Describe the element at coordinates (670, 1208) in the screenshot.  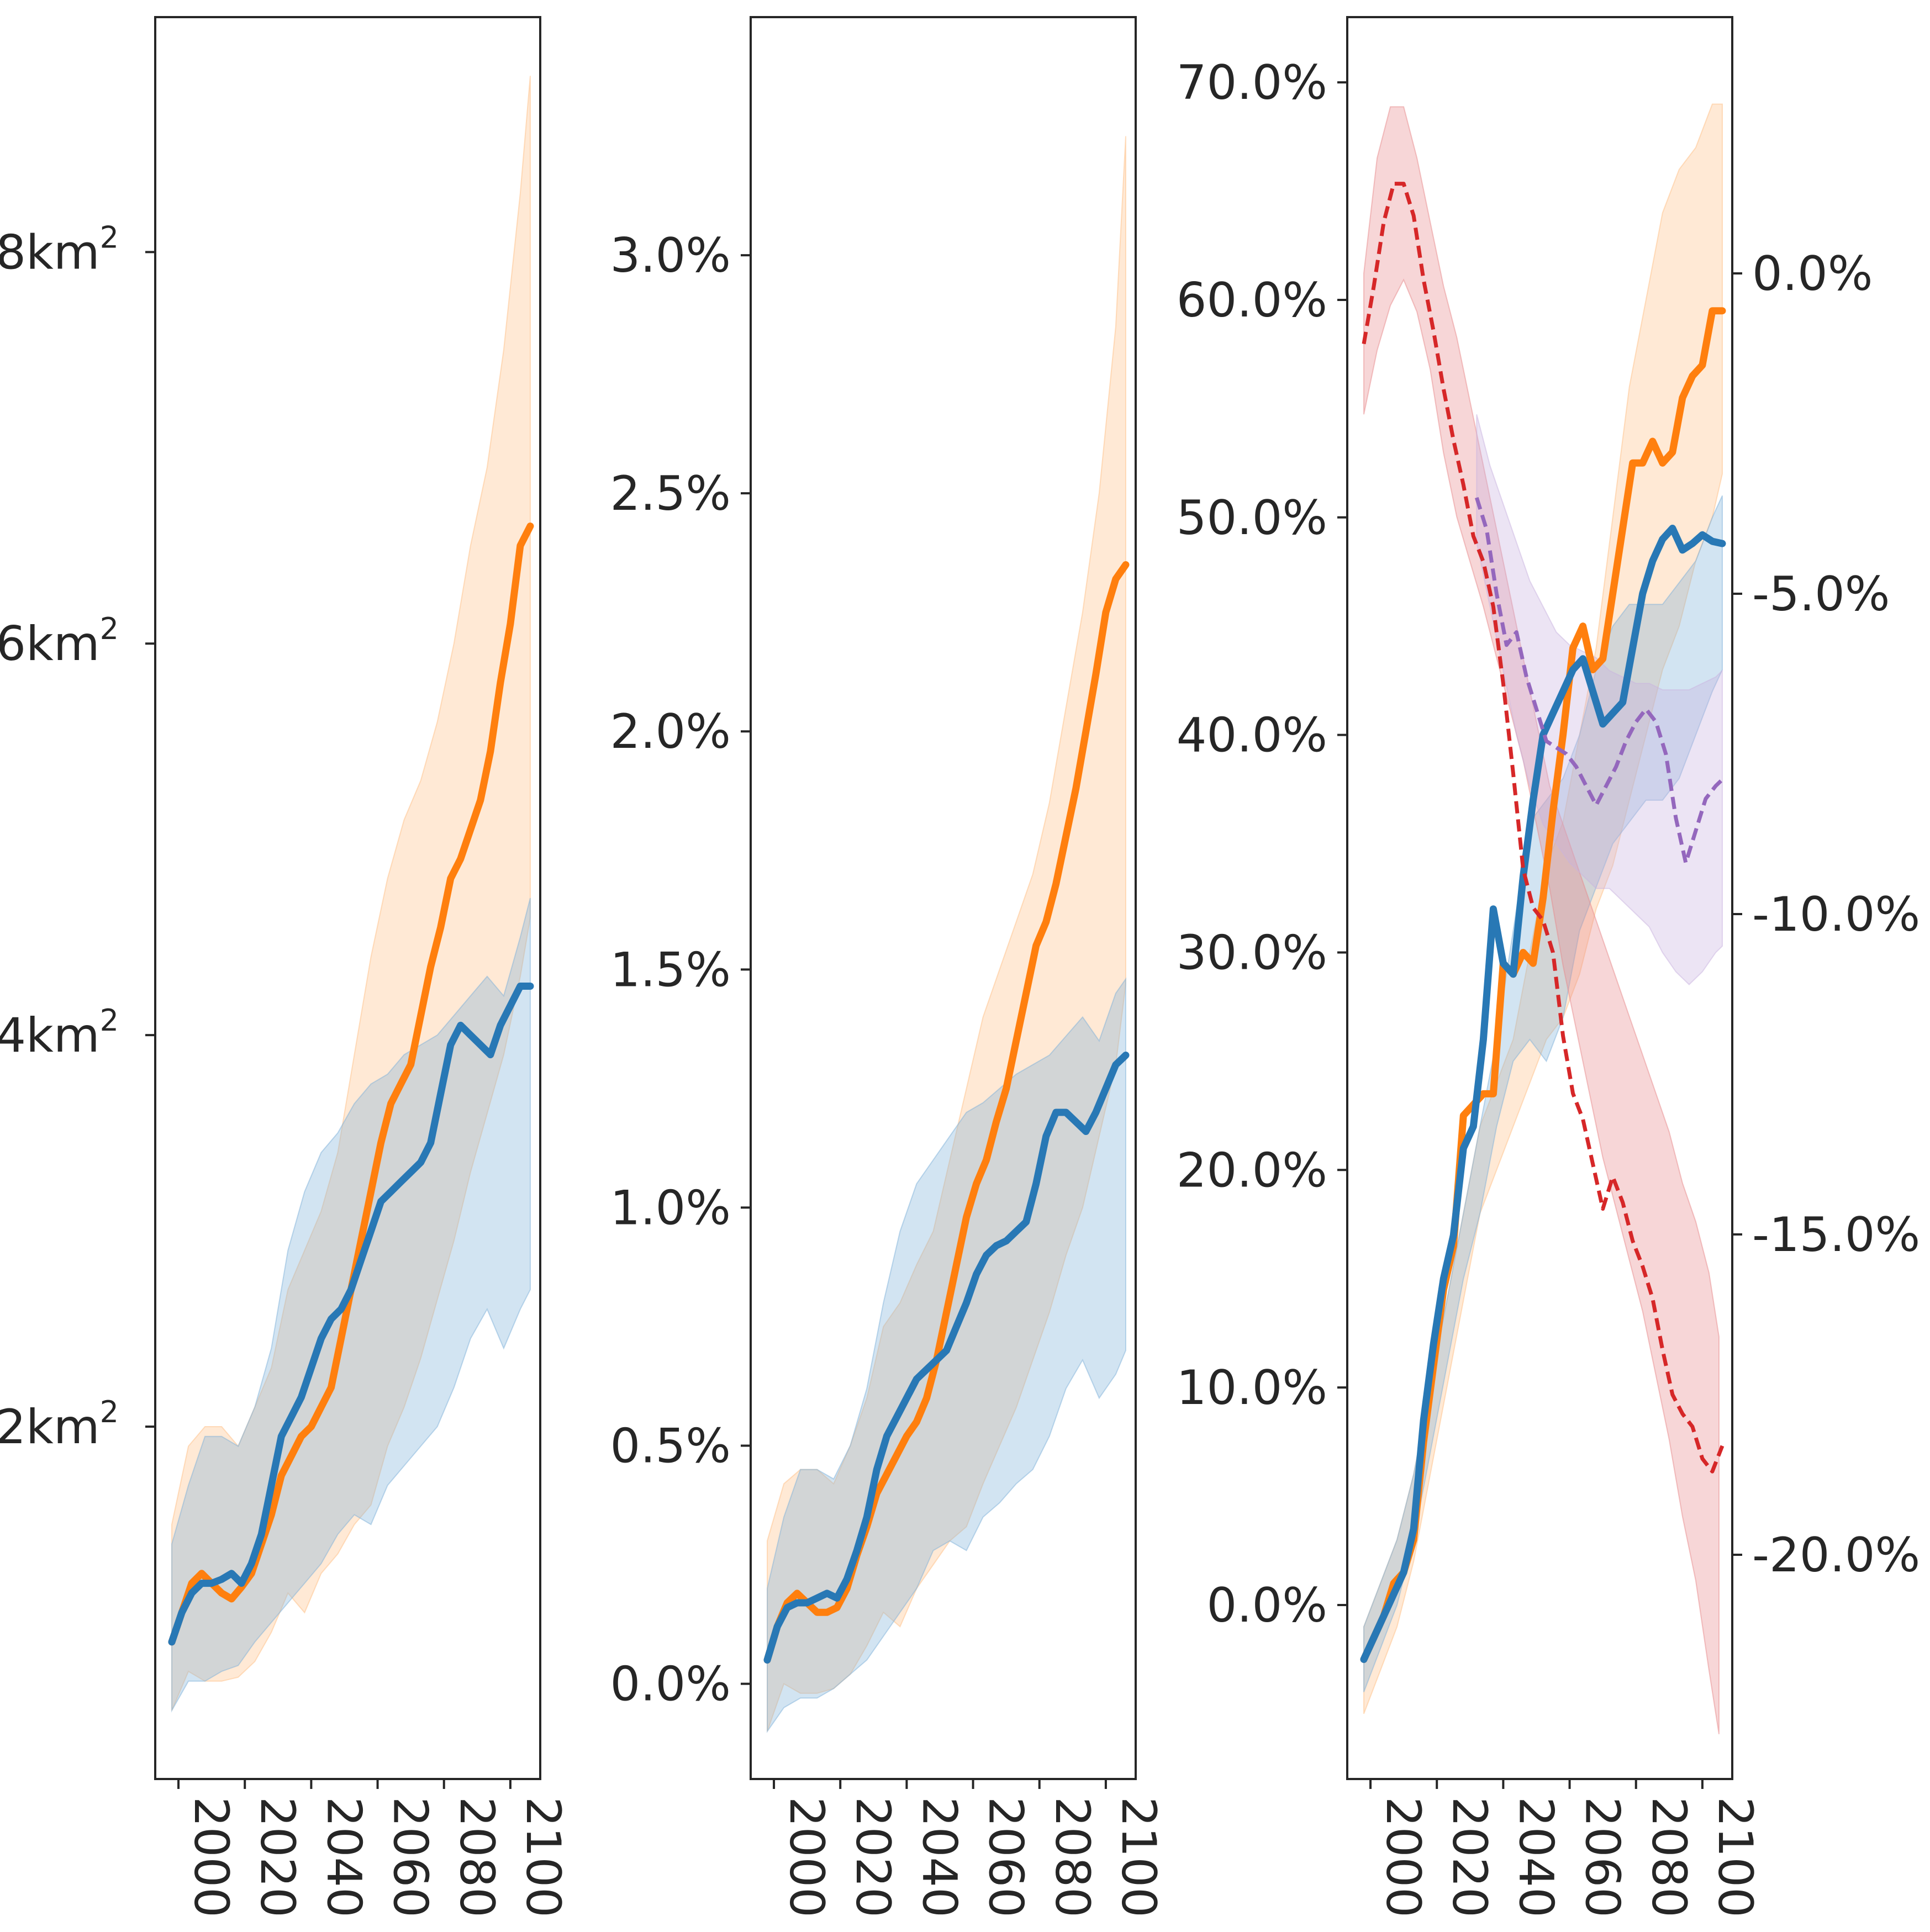
I see `y-tick-label: 1.0%` at that location.